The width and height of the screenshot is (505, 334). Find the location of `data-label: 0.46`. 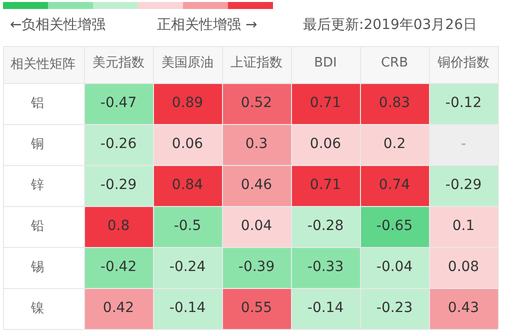

data-label: 0.46 is located at coordinates (256, 185).